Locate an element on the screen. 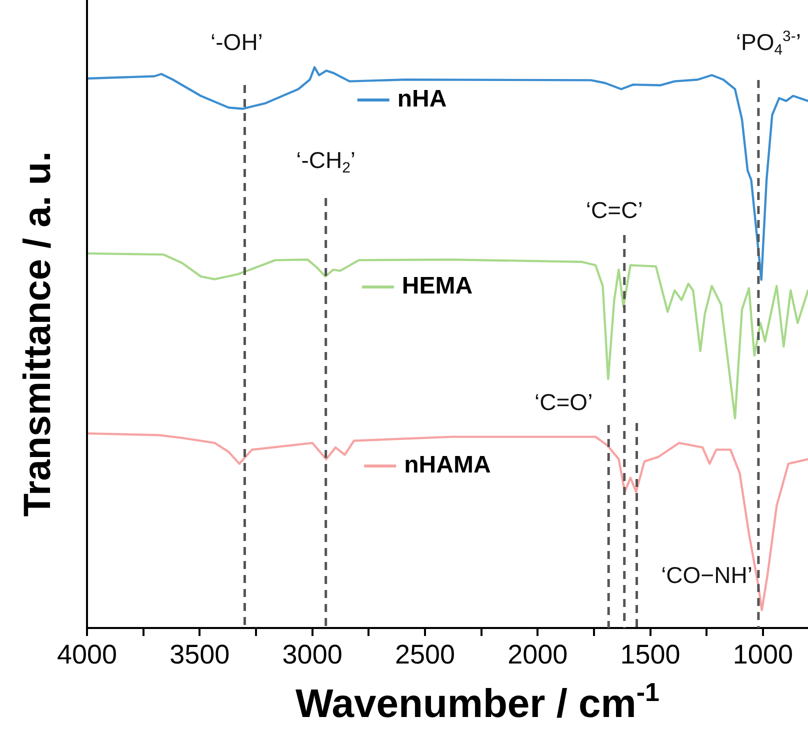  ref-line-label: ‘C=C’ is located at coordinates (614, 210).